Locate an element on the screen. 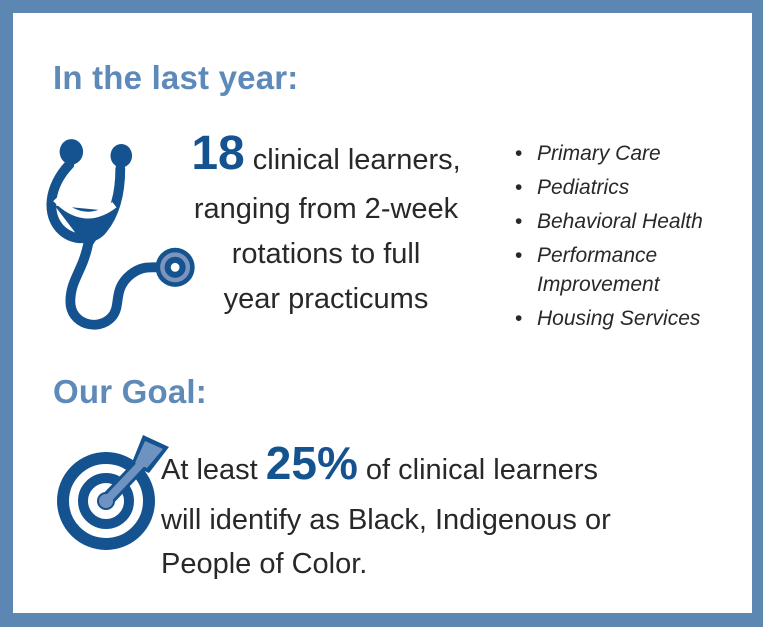  stat-number: 18 is located at coordinates (218, 153).